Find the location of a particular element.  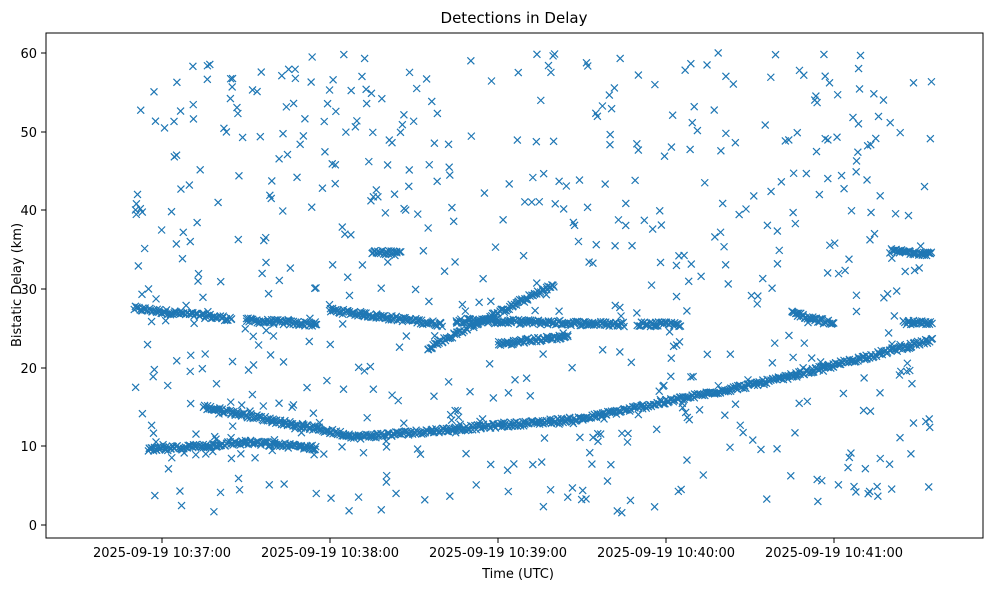

y-tick-label: 60 is located at coordinates (28, 54).